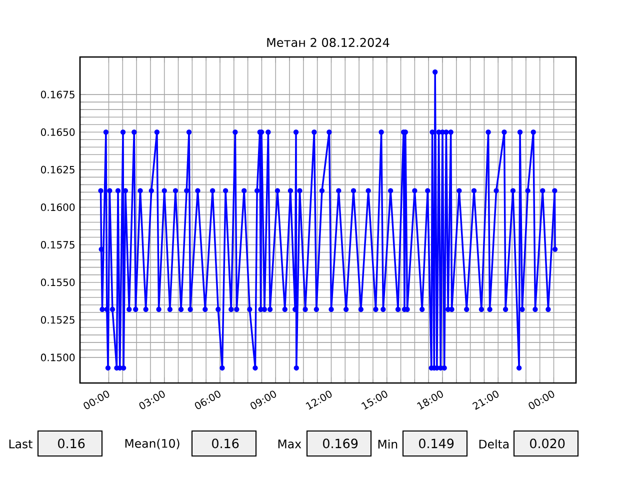 This screenshot has width=640, height=480. I want to click on y-tick-label: 0.1575, so click(57, 245).